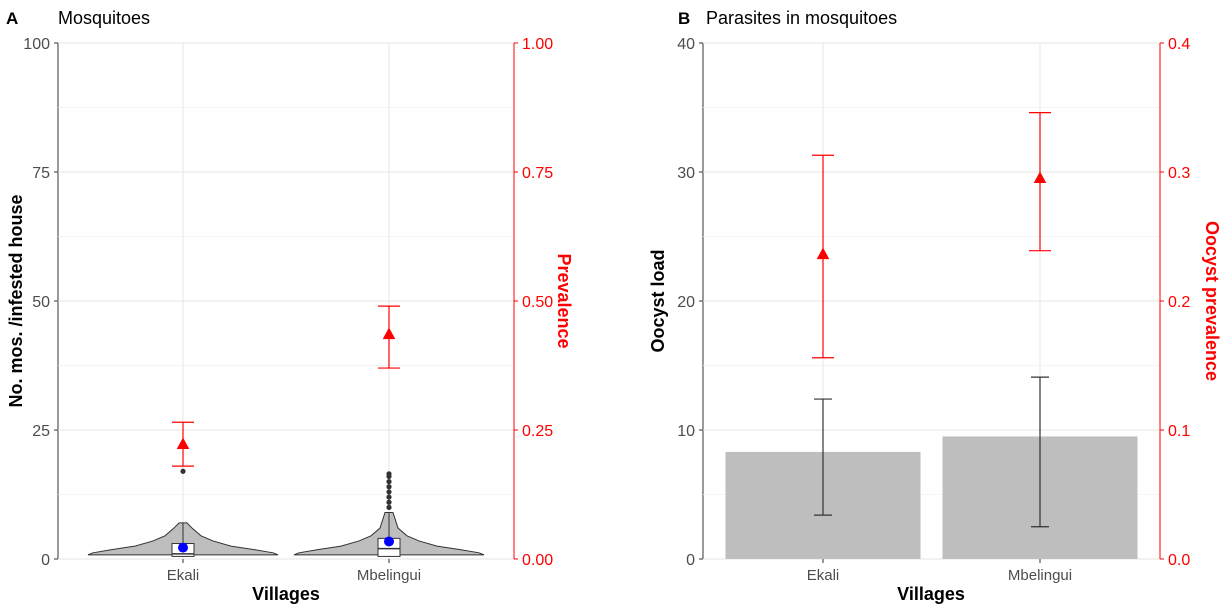 The image size is (1225, 605). What do you see at coordinates (1179, 173) in the screenshot?
I see `panel-b-right-tick-label: 0.3` at bounding box center [1179, 173].